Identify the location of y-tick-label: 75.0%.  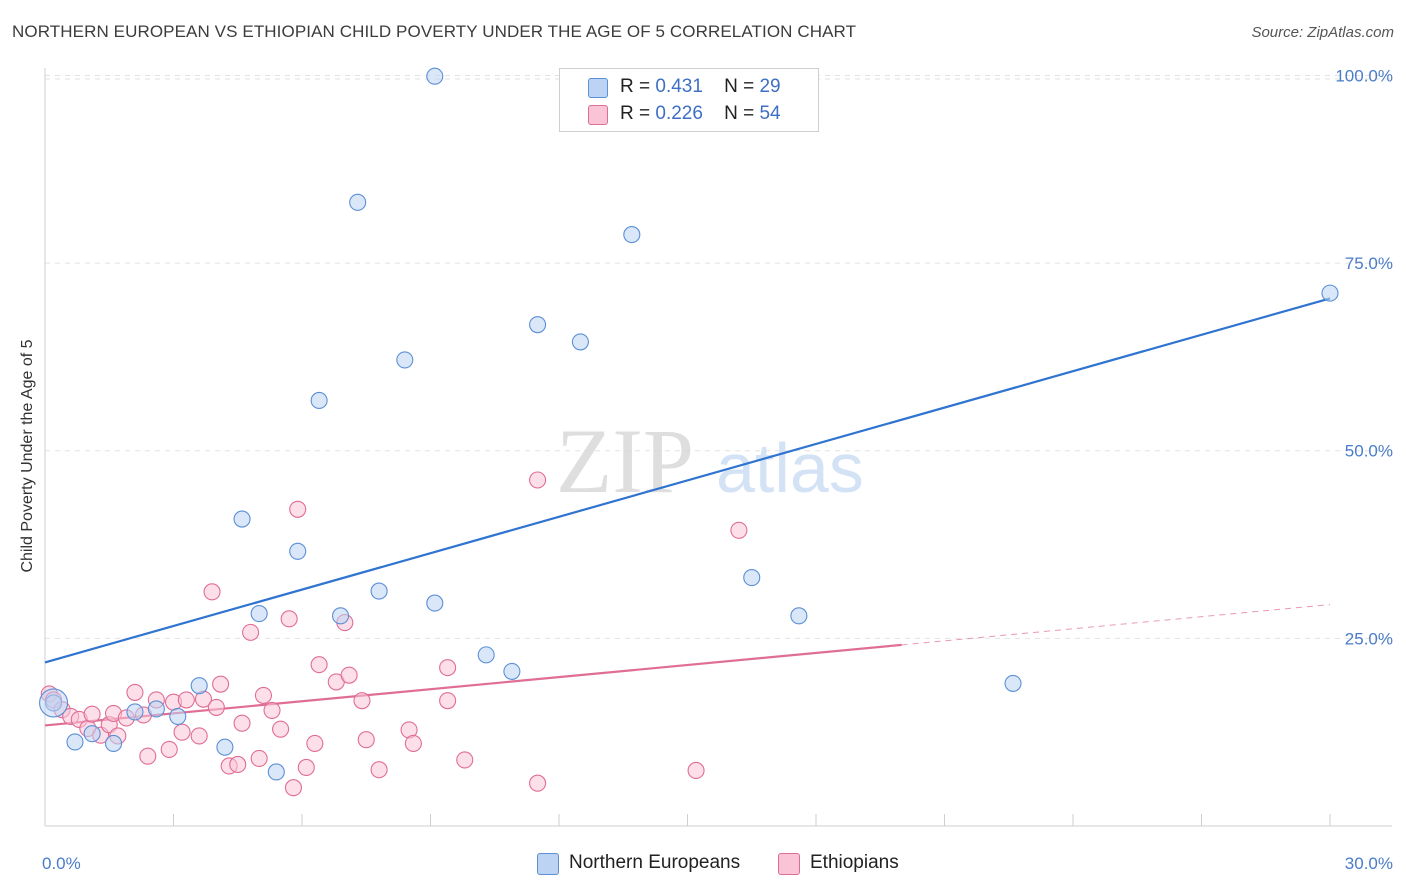
(1369, 263).